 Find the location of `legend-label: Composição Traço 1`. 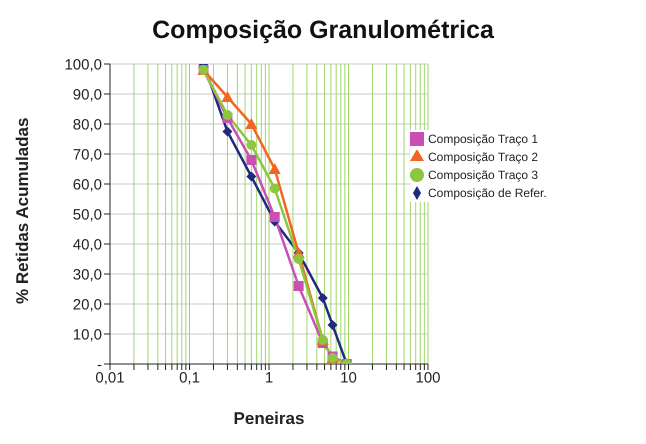

legend-label: Composição Traço 1 is located at coordinates (483, 139).